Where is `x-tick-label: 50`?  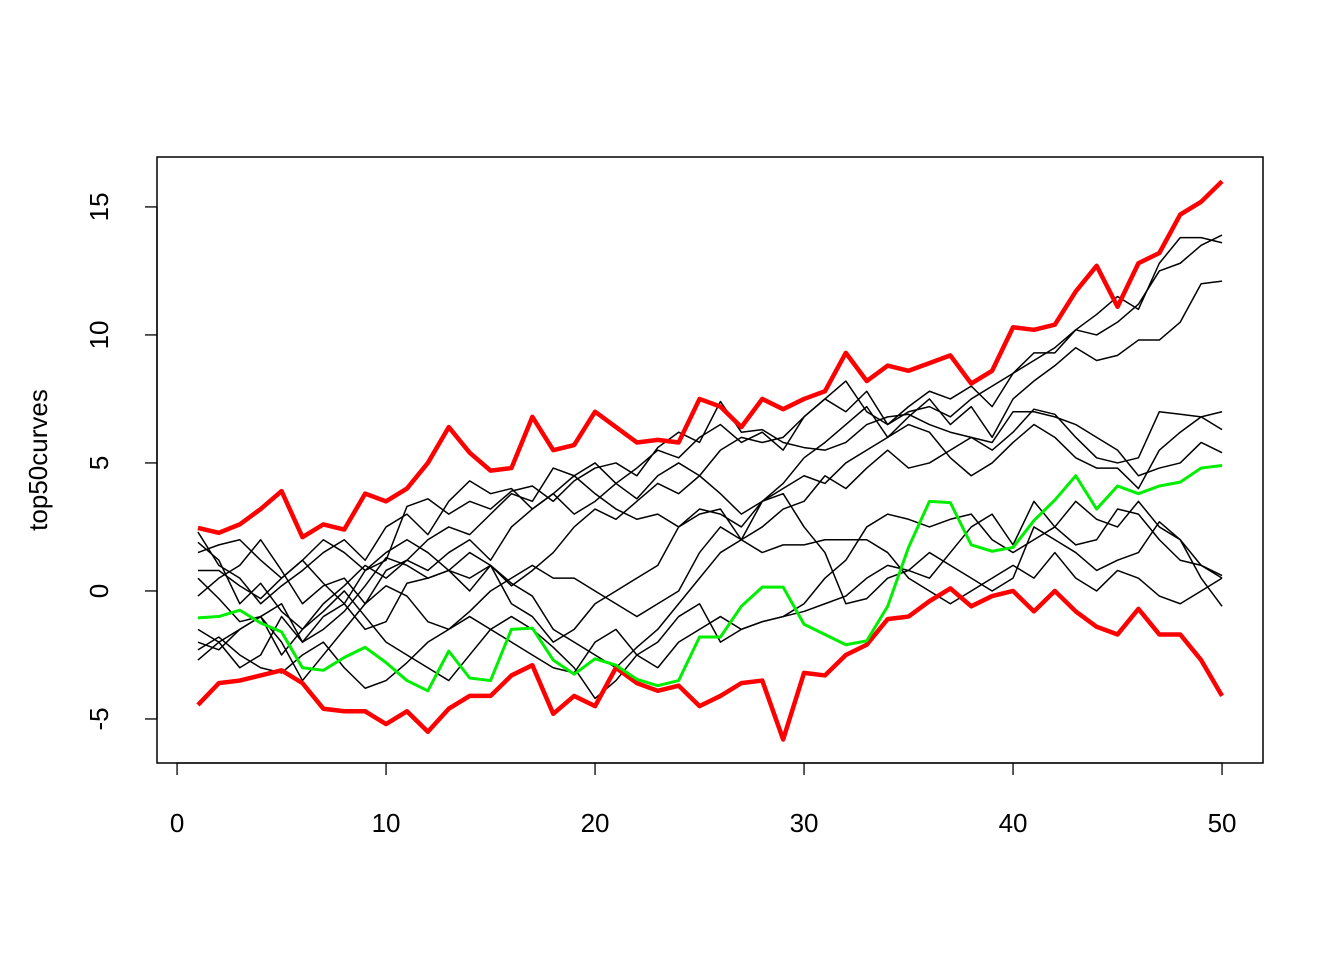
x-tick-label: 50 is located at coordinates (1222, 823).